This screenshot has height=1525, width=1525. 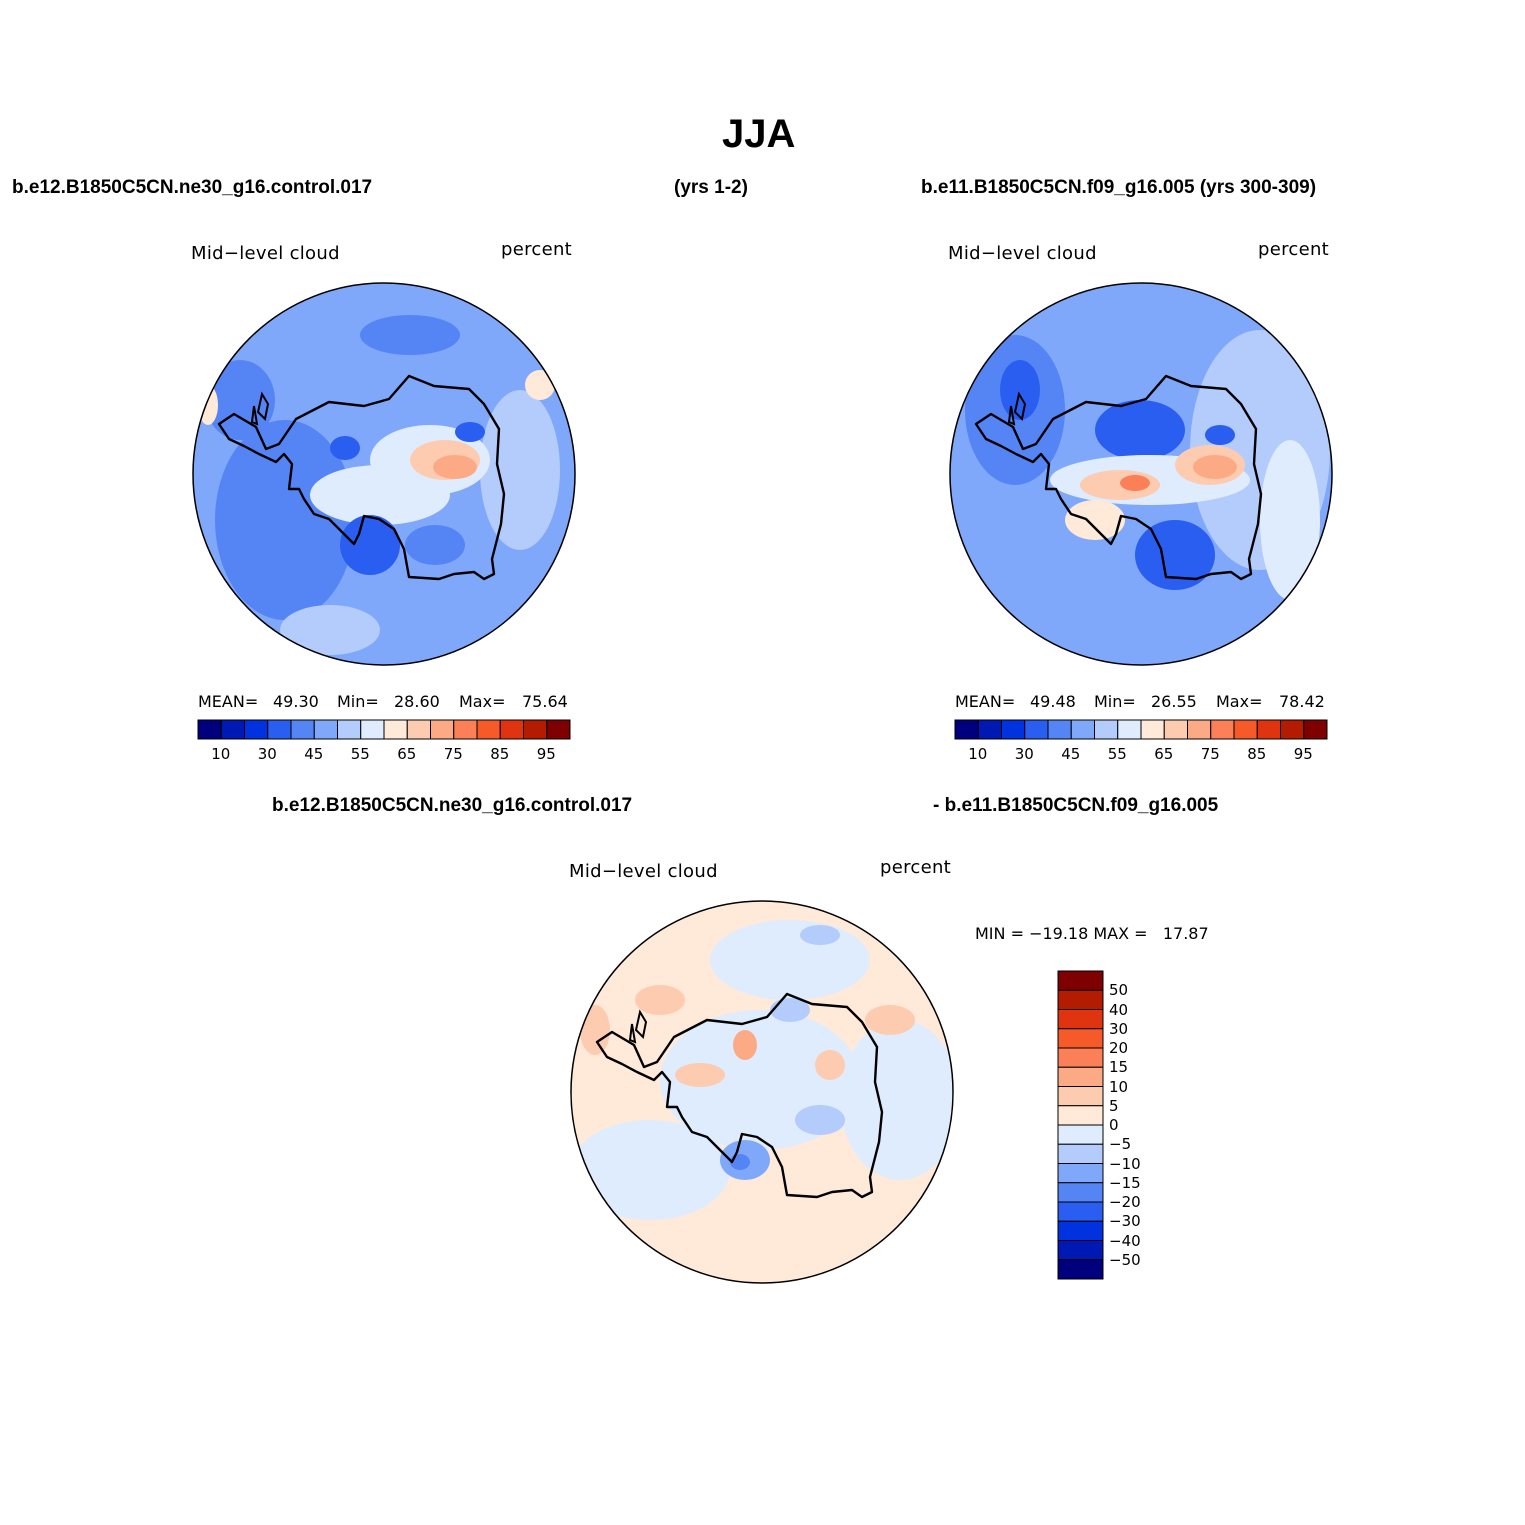 What do you see at coordinates (1125, 1259) in the screenshot?
I see `colorbar-tick-label: −50` at bounding box center [1125, 1259].